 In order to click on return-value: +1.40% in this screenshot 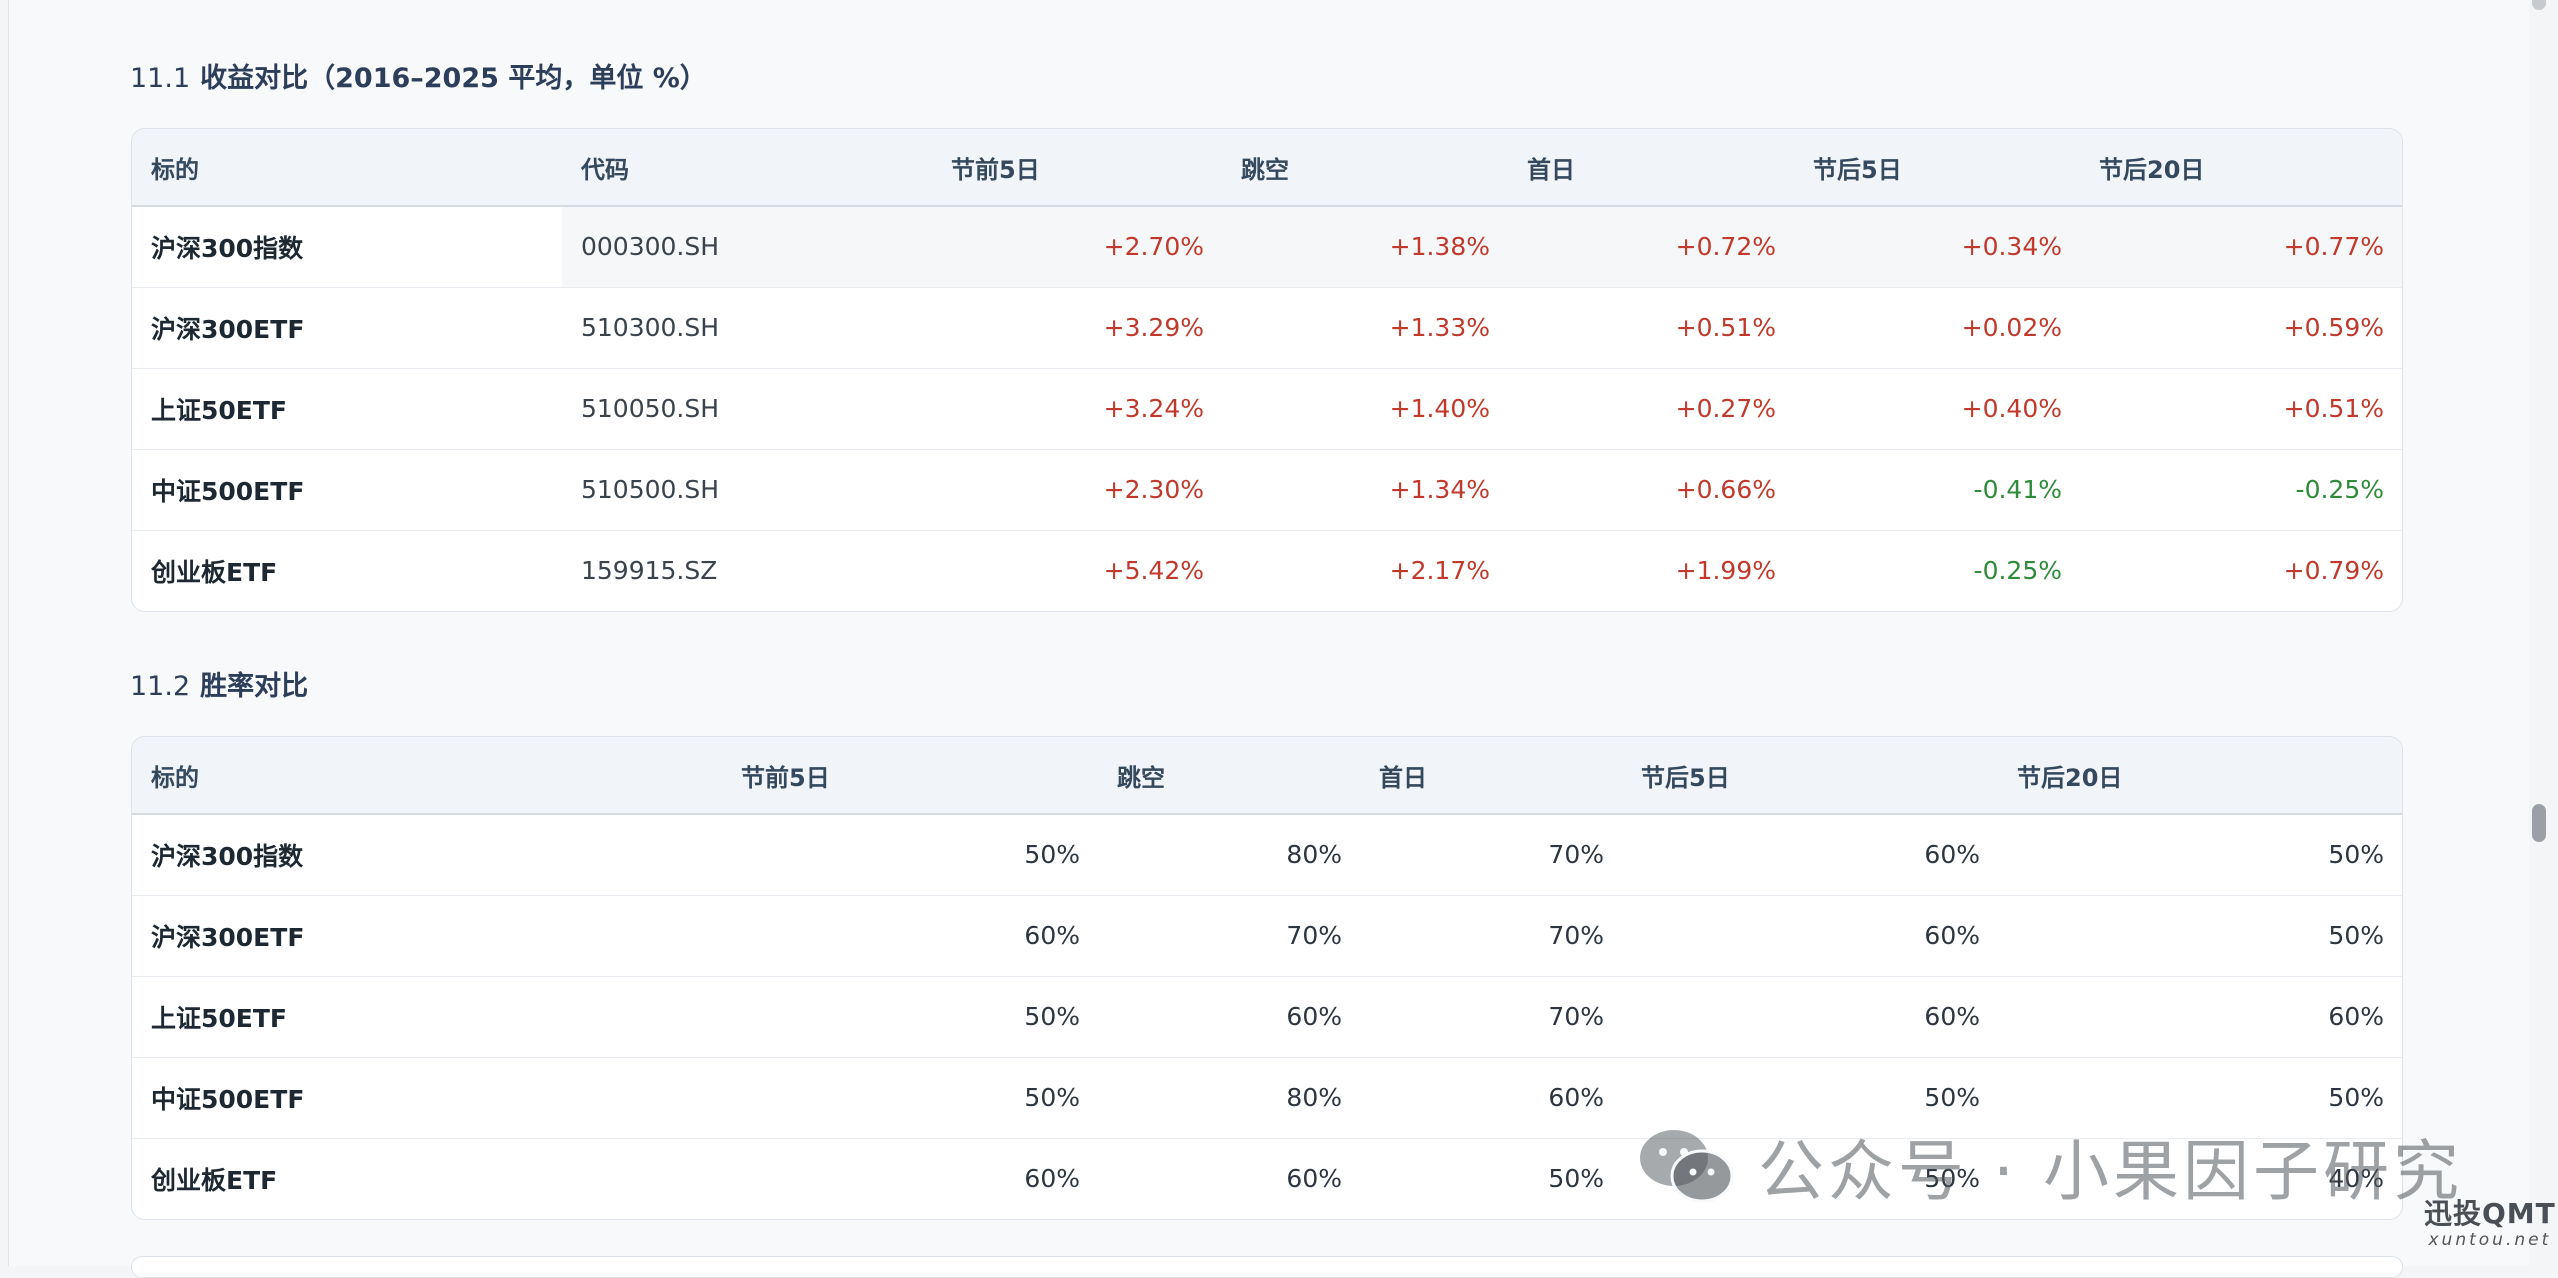, I will do `click(1365, 409)`.